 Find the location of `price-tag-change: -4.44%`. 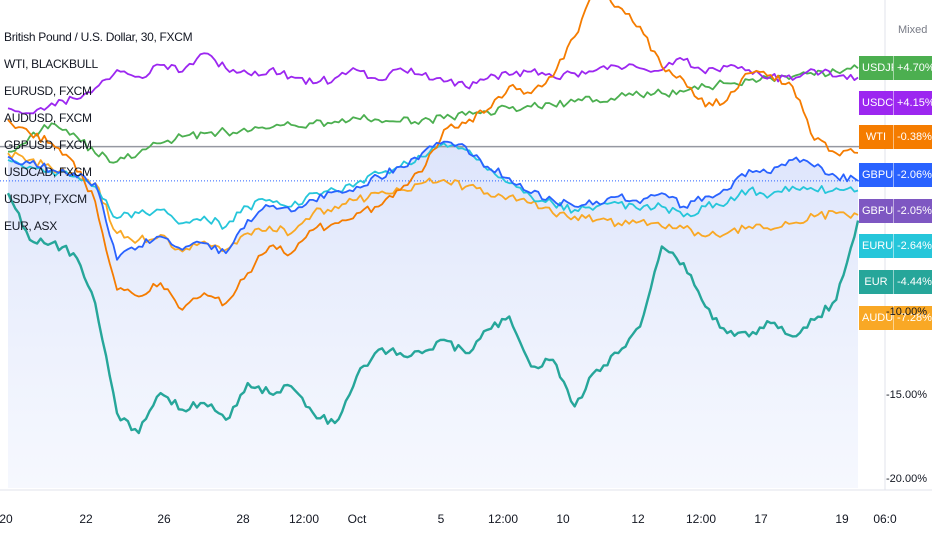

price-tag-change: -4.44% is located at coordinates (912, 282).